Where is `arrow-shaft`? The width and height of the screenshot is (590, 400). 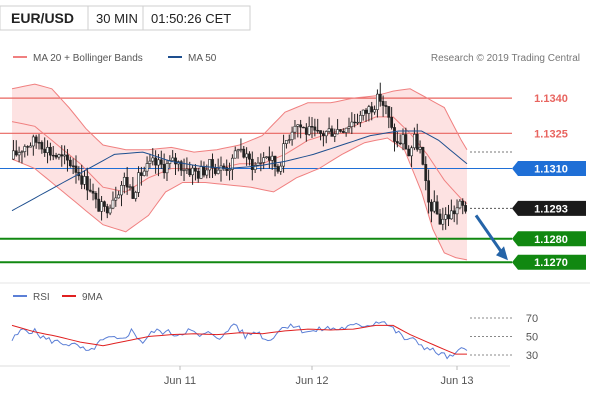 arrow-shaft is located at coordinates (489, 235).